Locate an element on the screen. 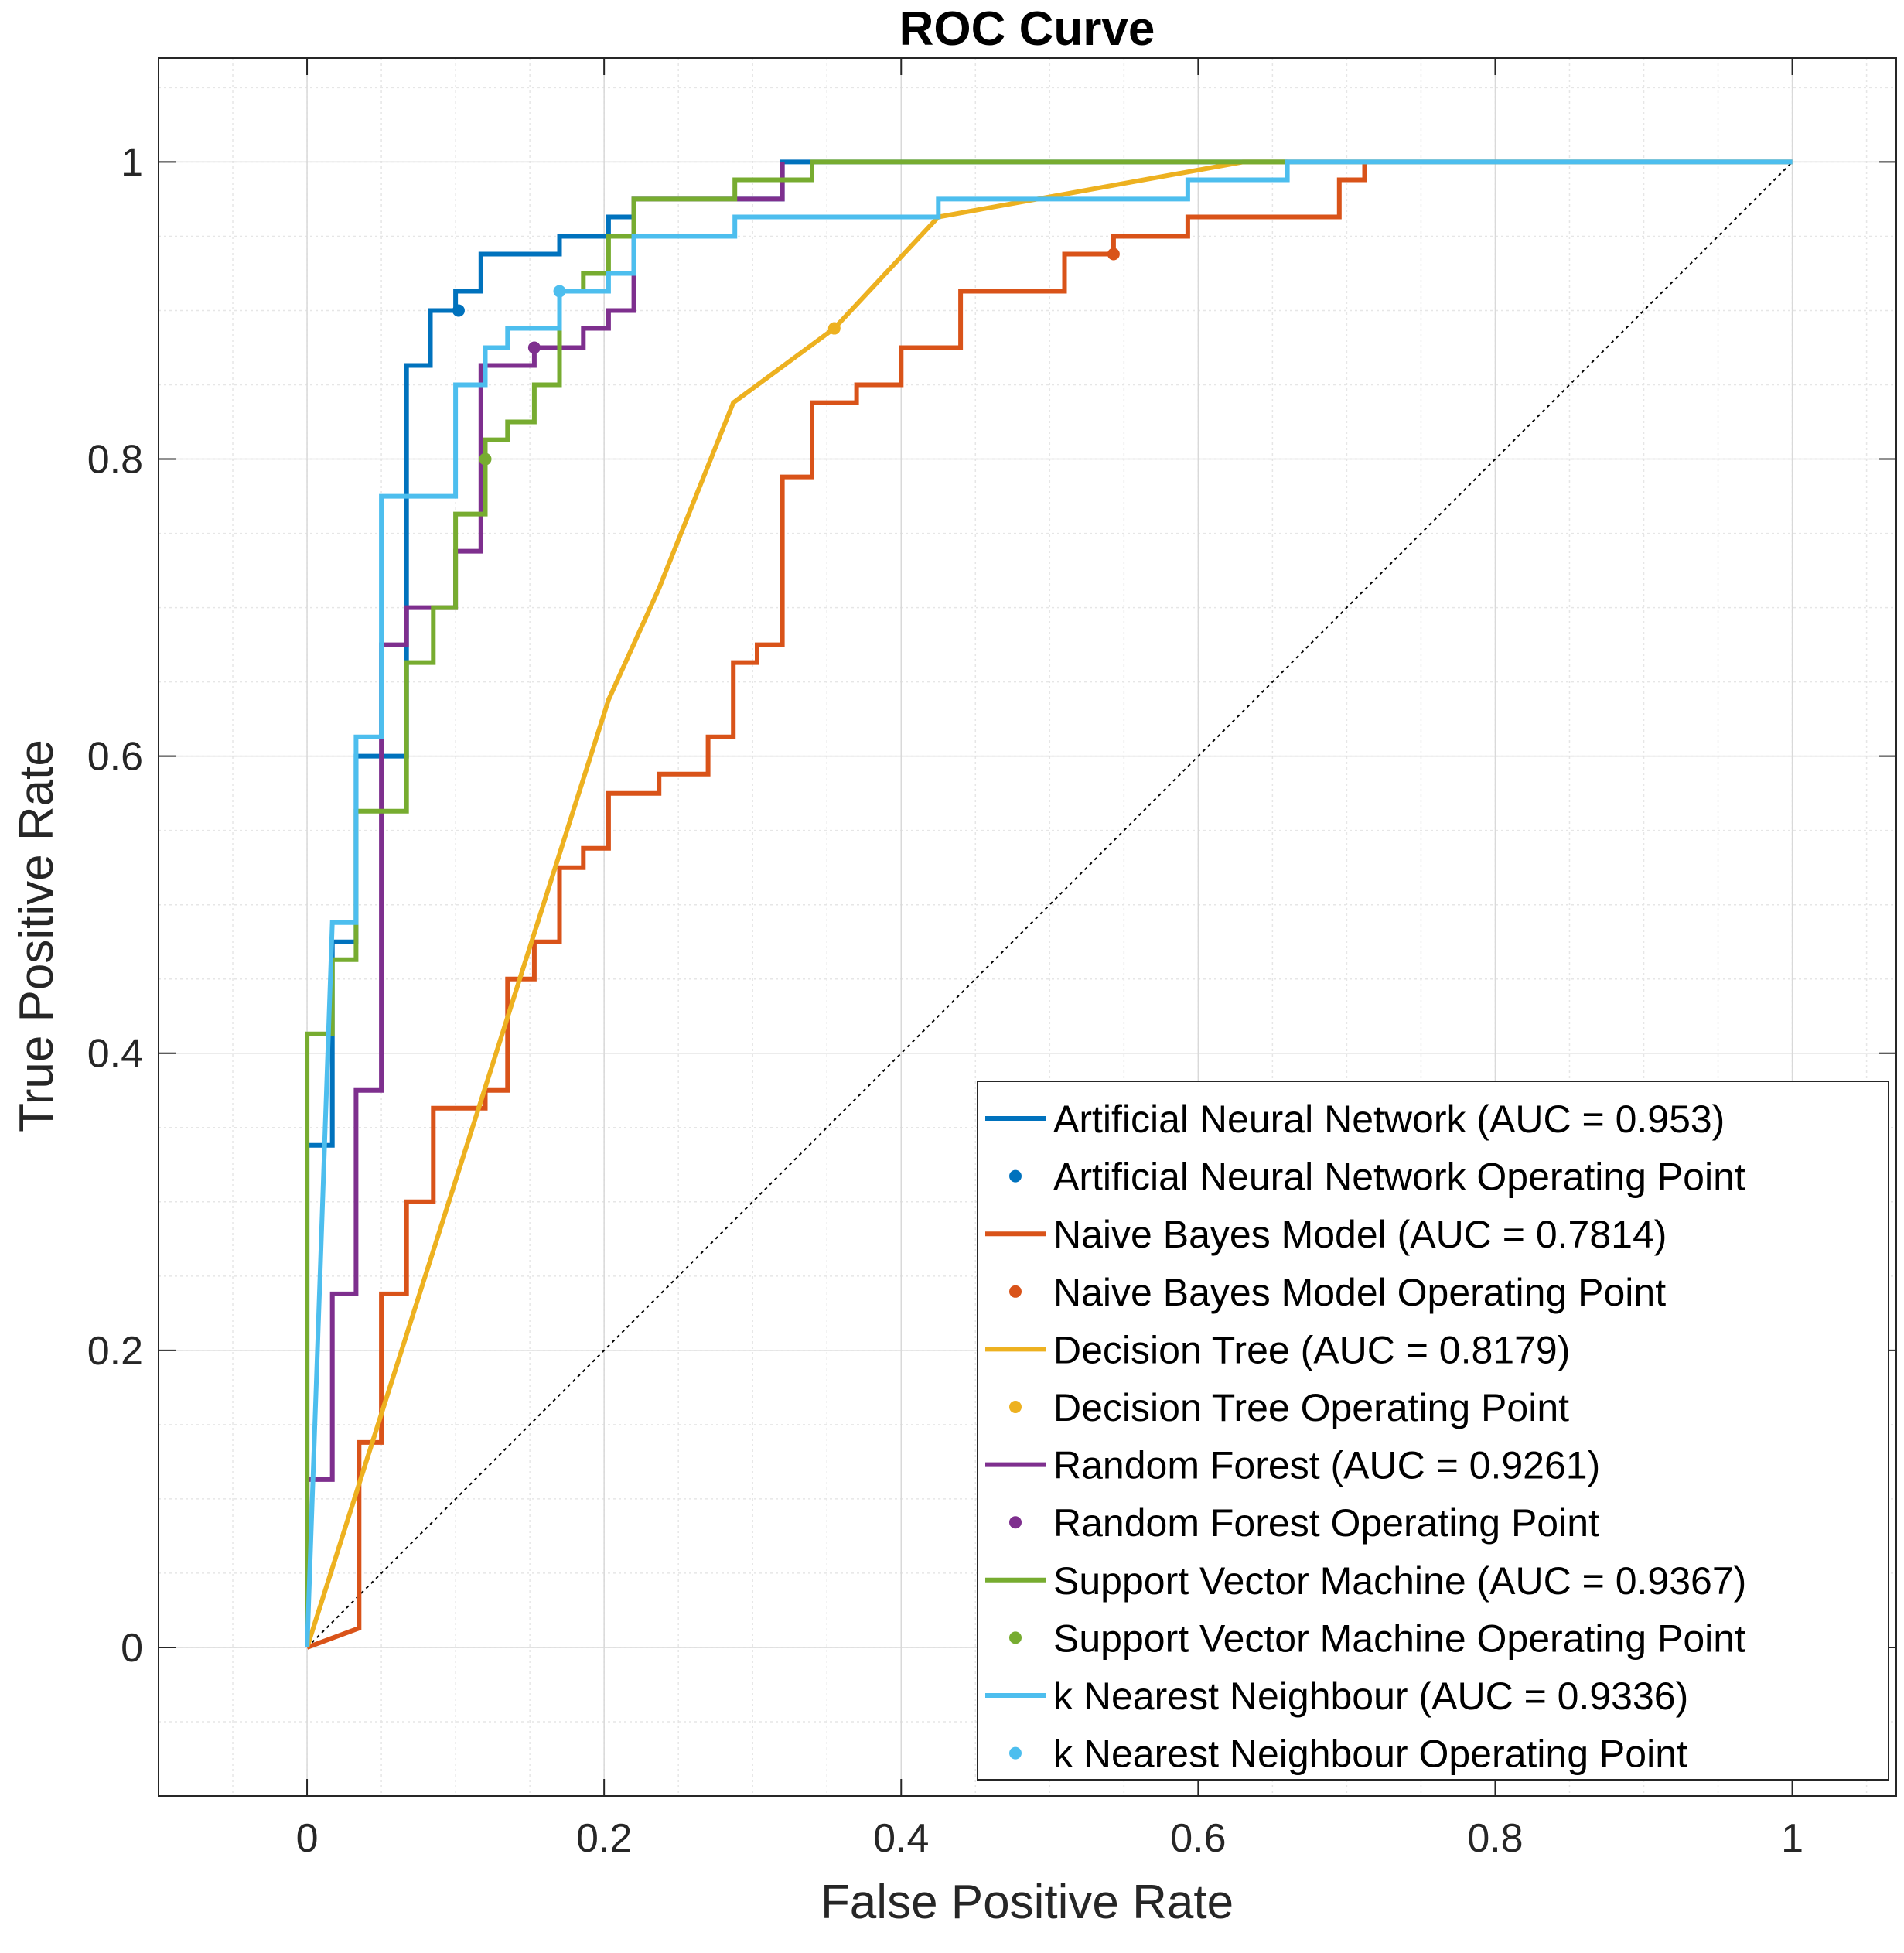 This screenshot has height=1953, width=1904. legend-entry: Random Forest (AUC = 0.9261) is located at coordinates (1327, 1465).